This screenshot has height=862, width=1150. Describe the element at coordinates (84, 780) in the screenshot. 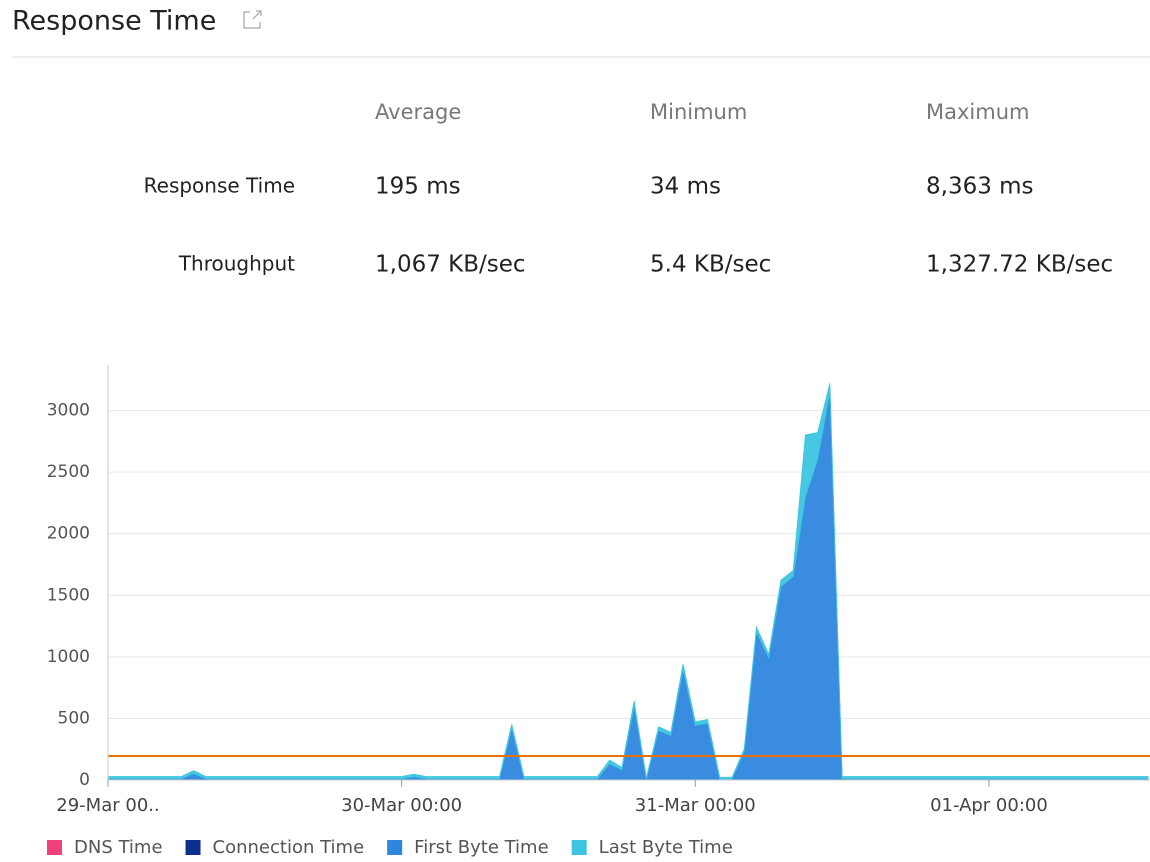

I see `y-tick-label: 0` at that location.